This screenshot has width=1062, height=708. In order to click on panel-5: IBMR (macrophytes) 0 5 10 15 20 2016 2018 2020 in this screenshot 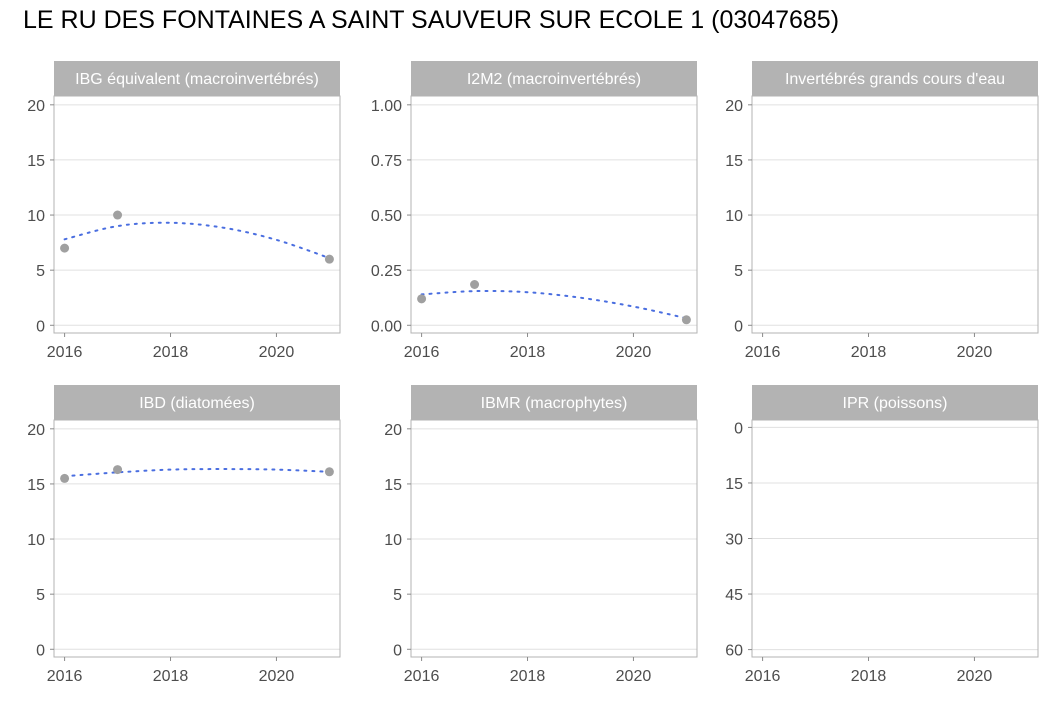, I will do `click(541, 535)`.